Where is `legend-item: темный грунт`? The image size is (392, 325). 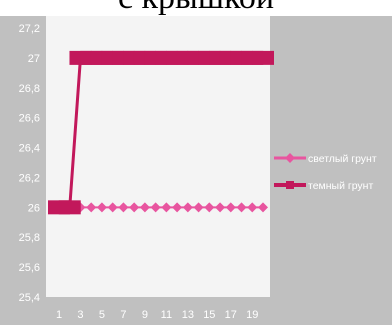
legend-item: темный грунт is located at coordinates (323, 186).